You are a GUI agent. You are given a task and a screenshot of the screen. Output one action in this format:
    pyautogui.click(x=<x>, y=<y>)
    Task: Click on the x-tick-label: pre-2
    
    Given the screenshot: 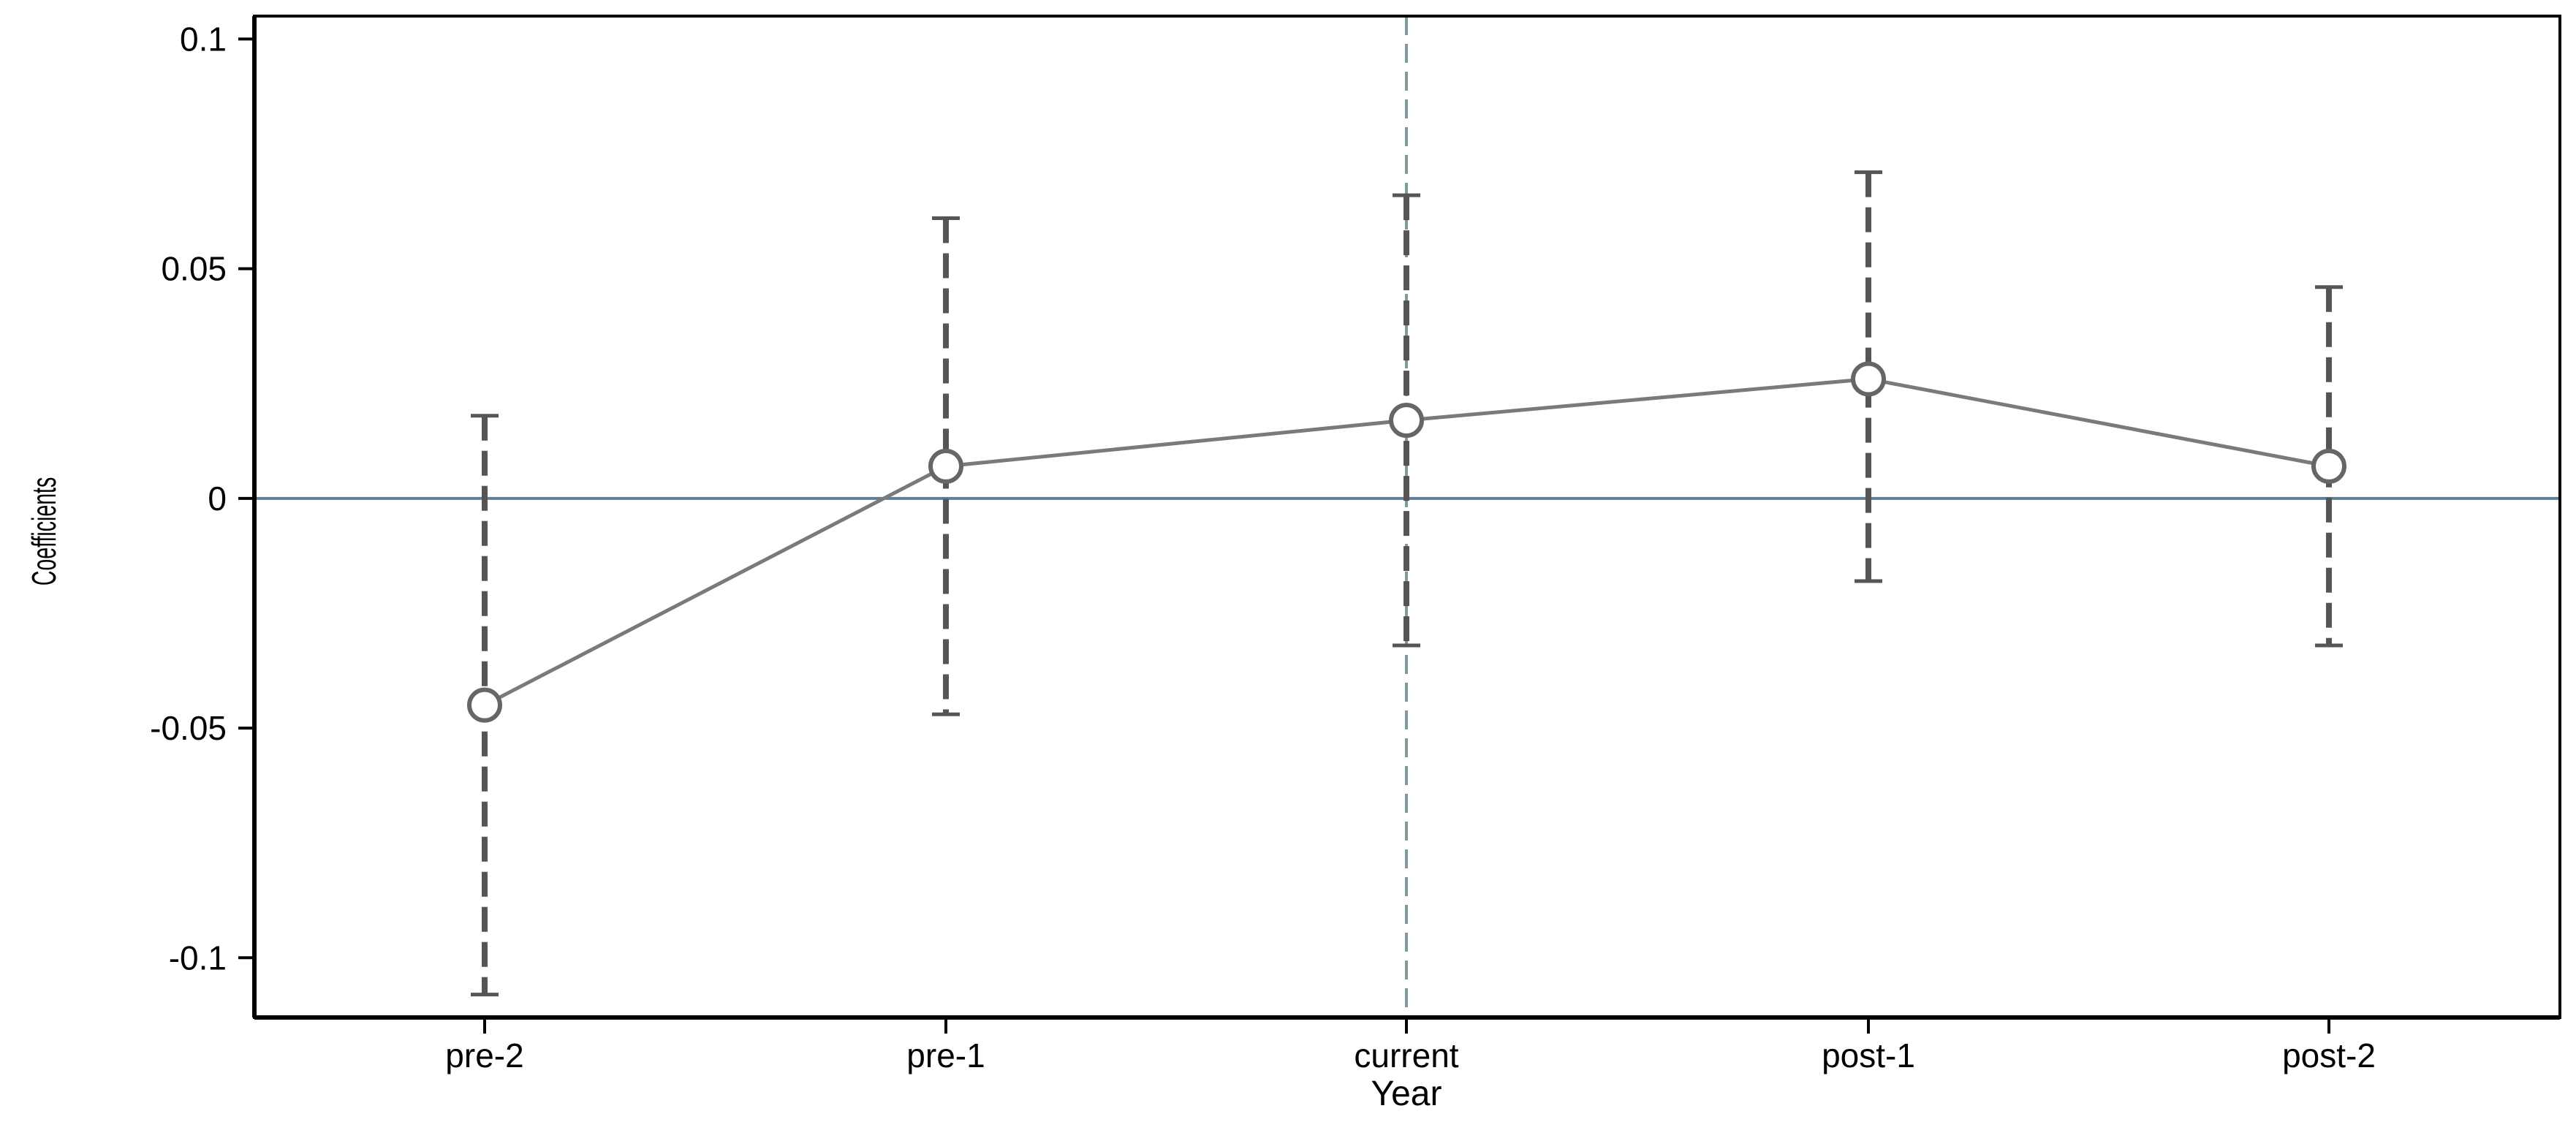 What is the action you would take?
    pyautogui.click(x=484, y=1055)
    